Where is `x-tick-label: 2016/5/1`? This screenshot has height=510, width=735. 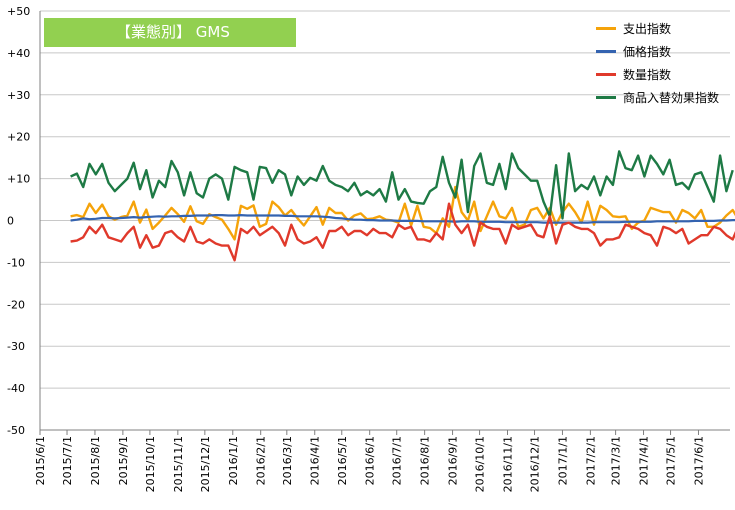
x-tick-label: 2016/5/1 is located at coordinates (342, 460).